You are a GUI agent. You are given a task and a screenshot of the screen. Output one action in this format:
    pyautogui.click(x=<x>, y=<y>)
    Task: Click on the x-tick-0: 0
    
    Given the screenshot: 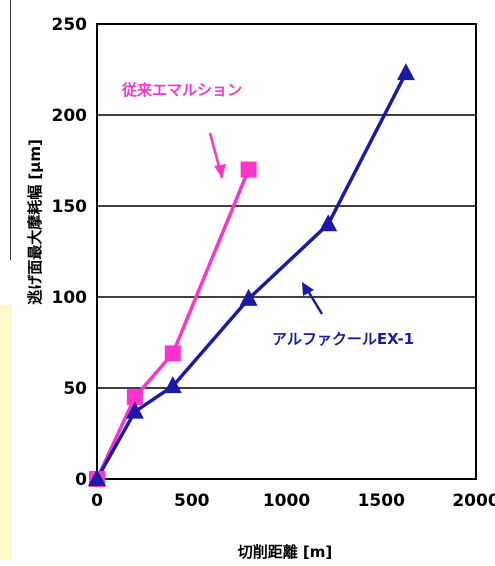 What is the action you would take?
    pyautogui.click(x=97, y=501)
    